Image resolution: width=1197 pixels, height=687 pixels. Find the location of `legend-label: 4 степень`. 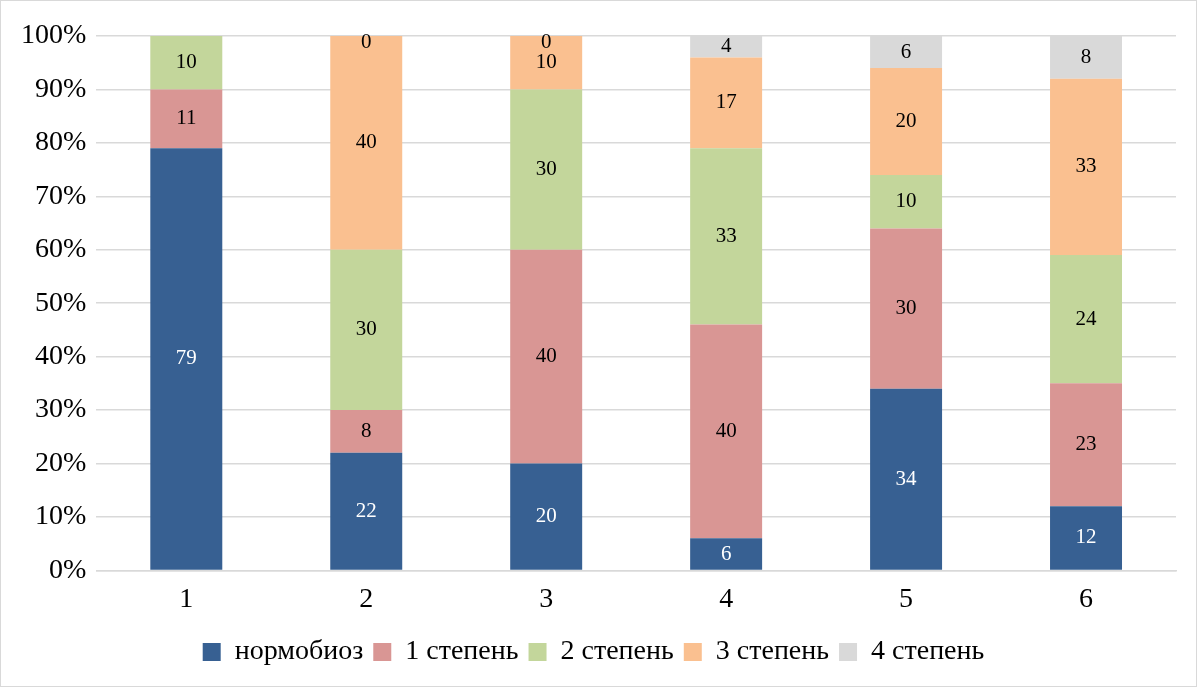

legend-label: 4 степень is located at coordinates (928, 650).